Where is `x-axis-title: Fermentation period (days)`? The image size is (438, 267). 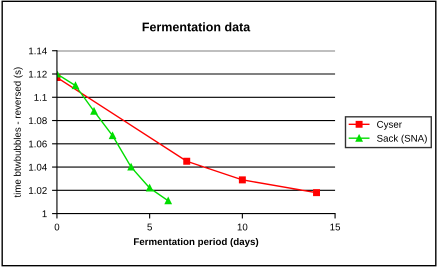
x-axis-title: Fermentation period (days) is located at coordinates (196, 243).